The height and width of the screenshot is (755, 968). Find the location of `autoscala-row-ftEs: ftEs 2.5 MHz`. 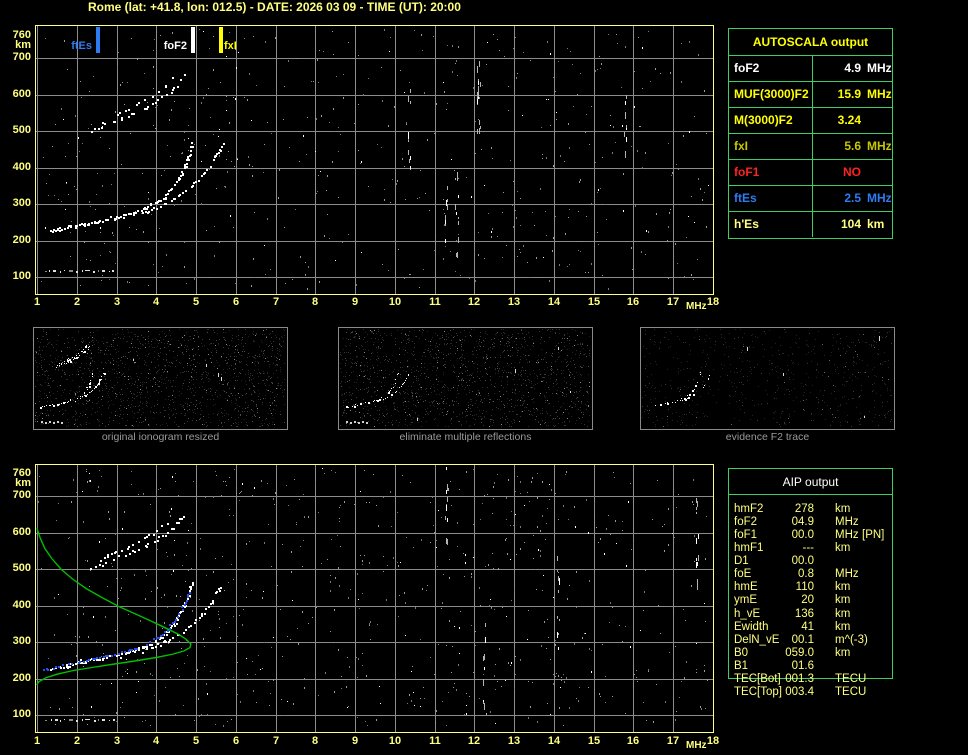

autoscala-row-ftEs: ftEs 2.5 MHz is located at coordinates (810, 199).